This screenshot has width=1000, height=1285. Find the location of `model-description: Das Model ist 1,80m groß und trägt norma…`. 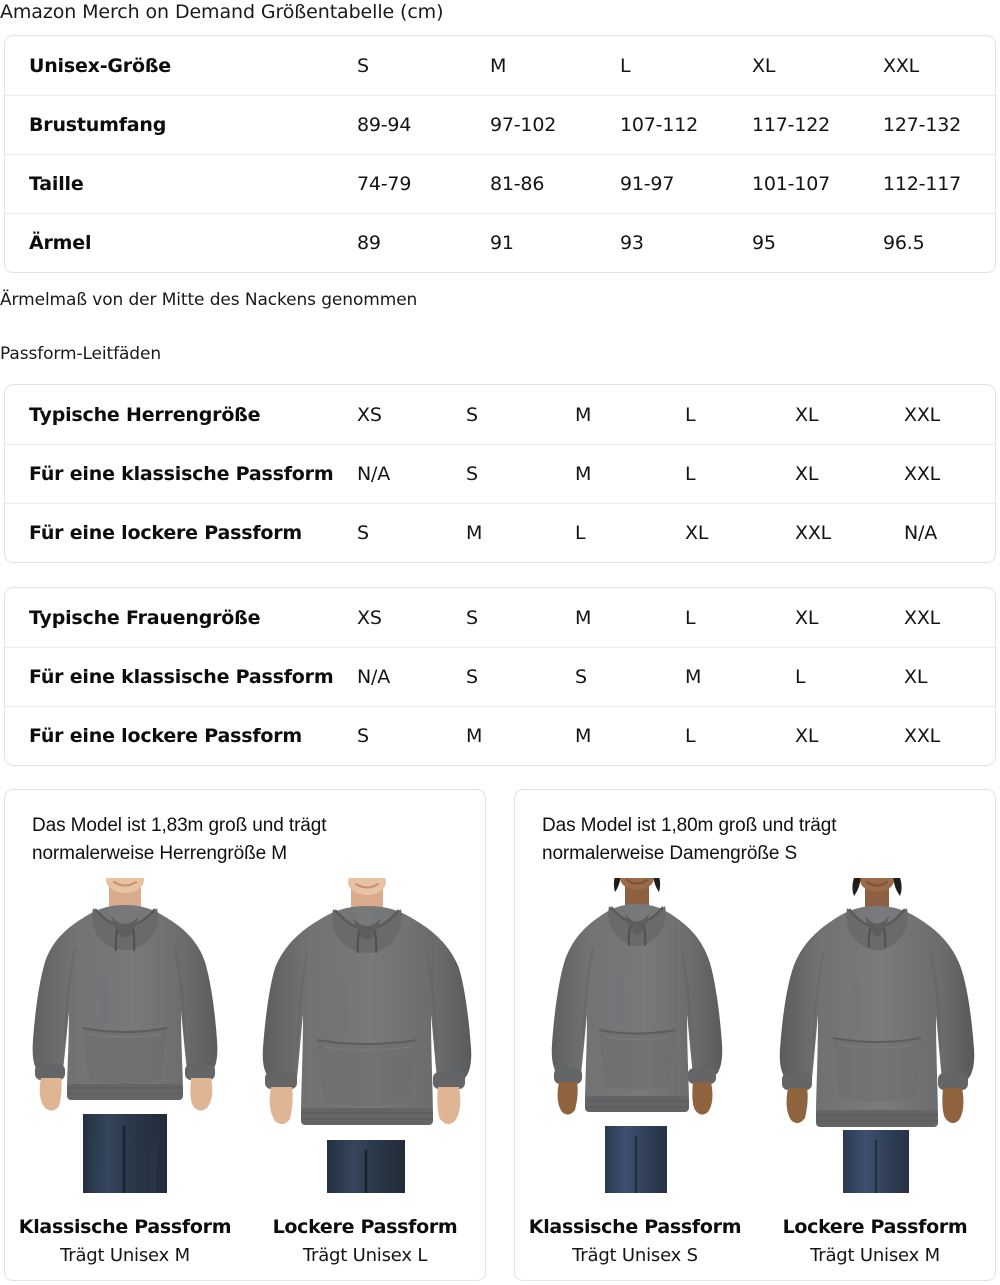

model-description: Das Model ist 1,80m groß und trägt norma… is located at coordinates (689, 839).